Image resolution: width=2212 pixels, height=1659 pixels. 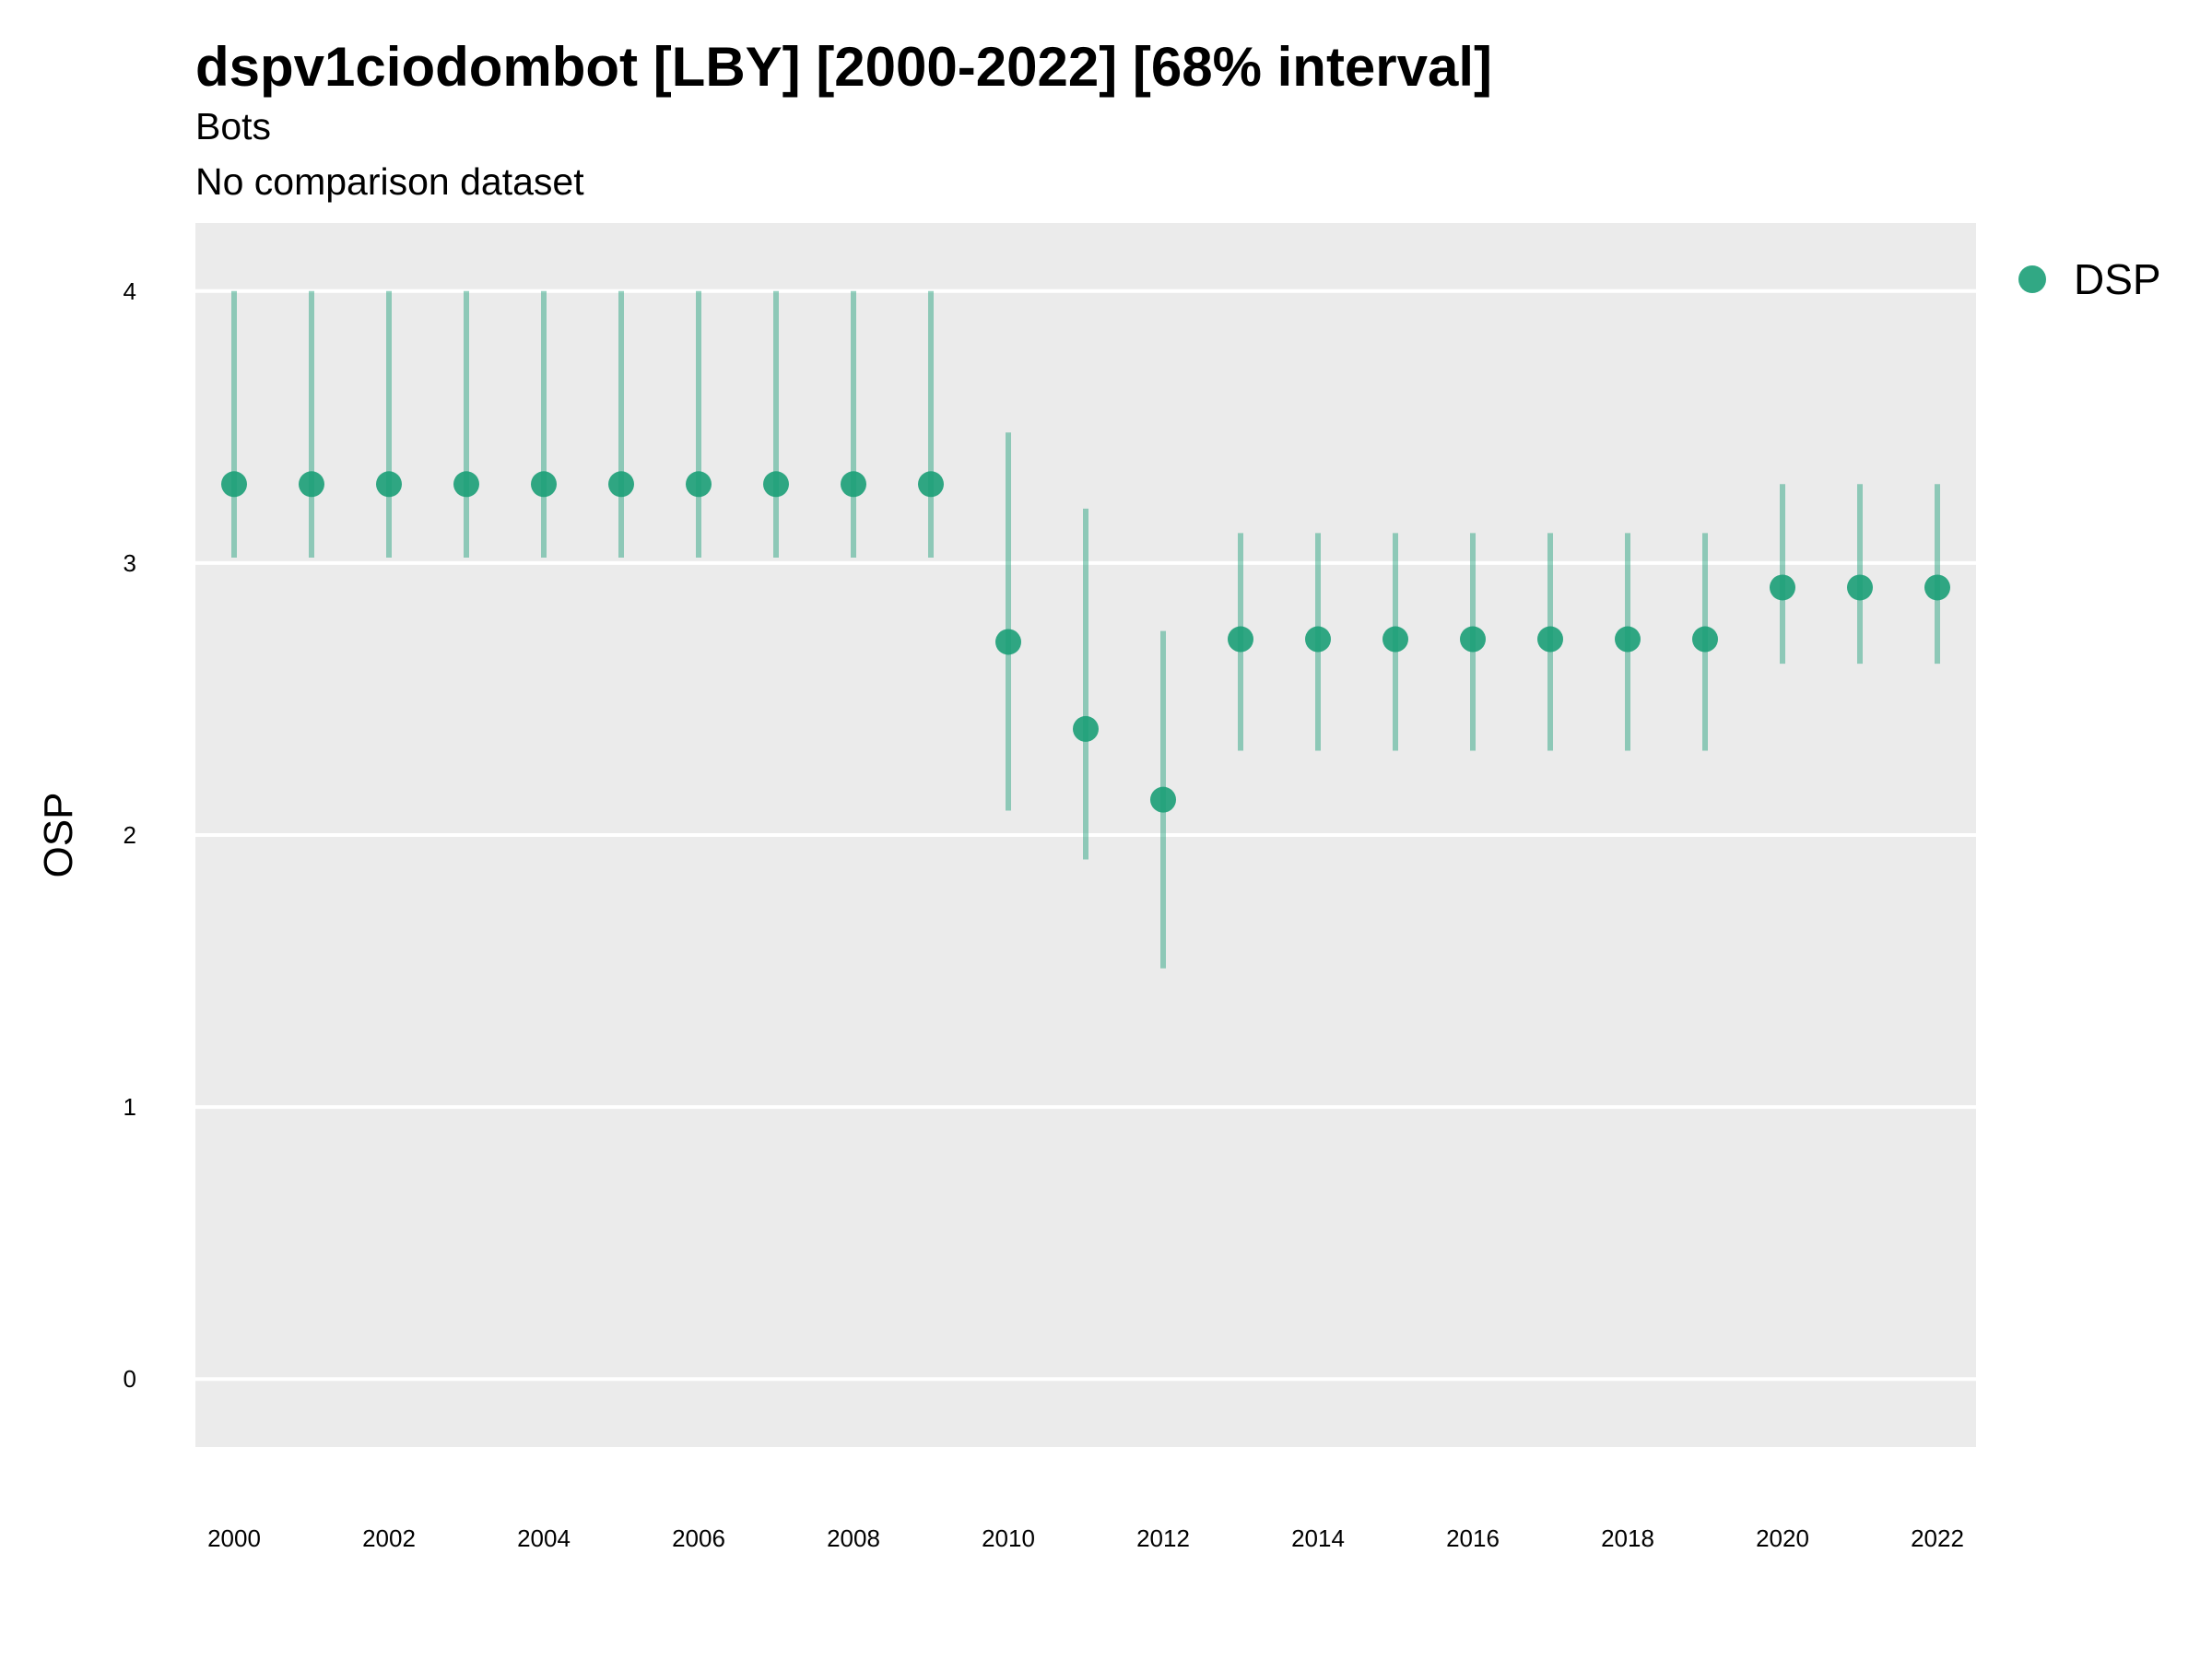 I want to click on x-tick-label: 2010, so click(x=1008, y=1538).